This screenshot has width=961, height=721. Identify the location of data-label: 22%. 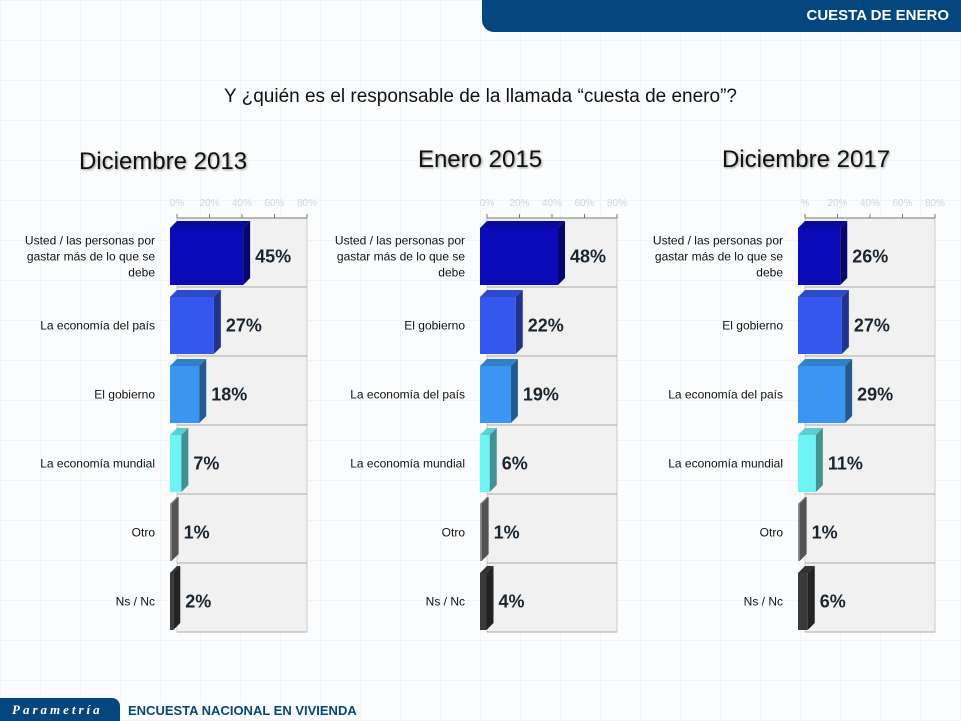
(546, 326).